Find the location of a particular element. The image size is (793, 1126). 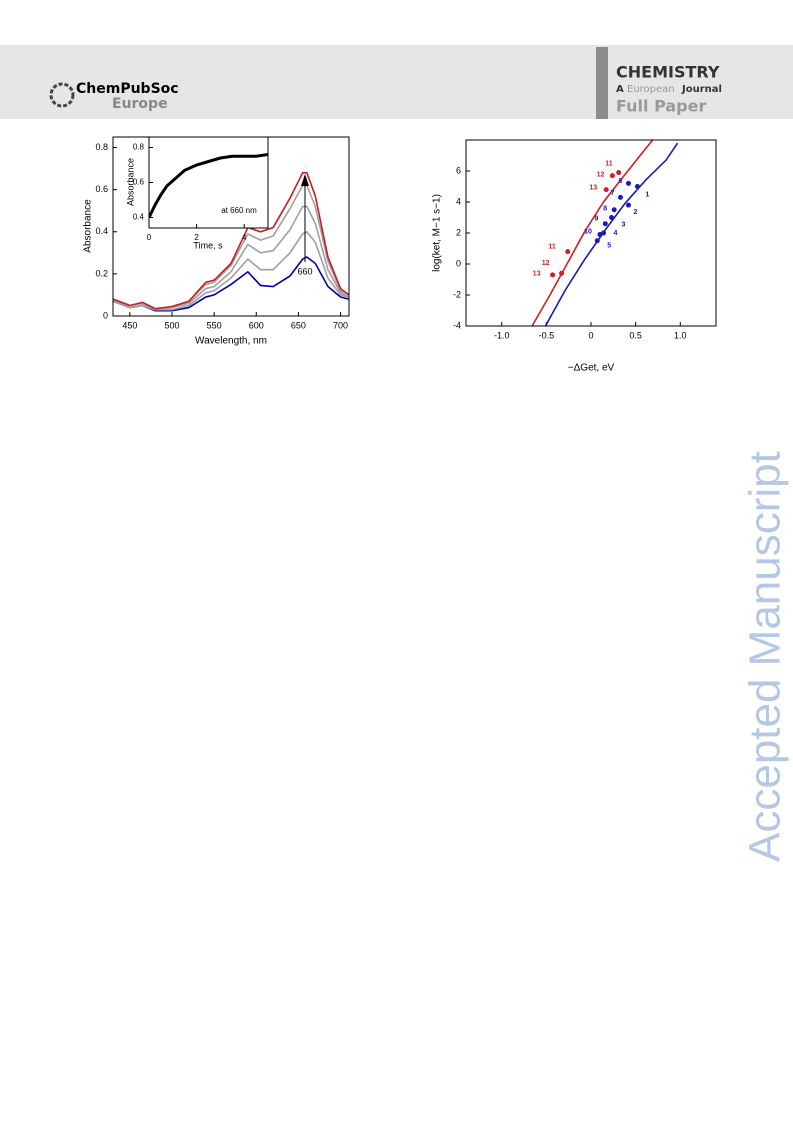

x-tick-label: 650 is located at coordinates (298, 325).